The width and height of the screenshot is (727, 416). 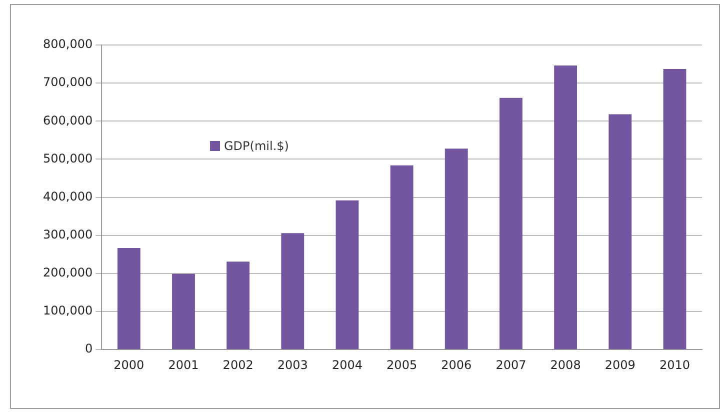 What do you see at coordinates (68, 311) in the screenshot?
I see `y-tick-label: 100,000` at bounding box center [68, 311].